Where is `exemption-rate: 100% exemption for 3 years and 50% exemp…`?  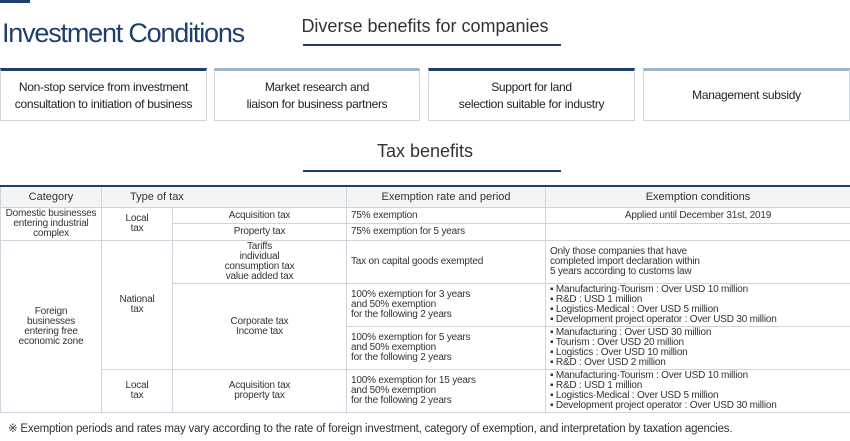
exemption-rate: 100% exemption for 3 years and 50% exemp… is located at coordinates (446, 305).